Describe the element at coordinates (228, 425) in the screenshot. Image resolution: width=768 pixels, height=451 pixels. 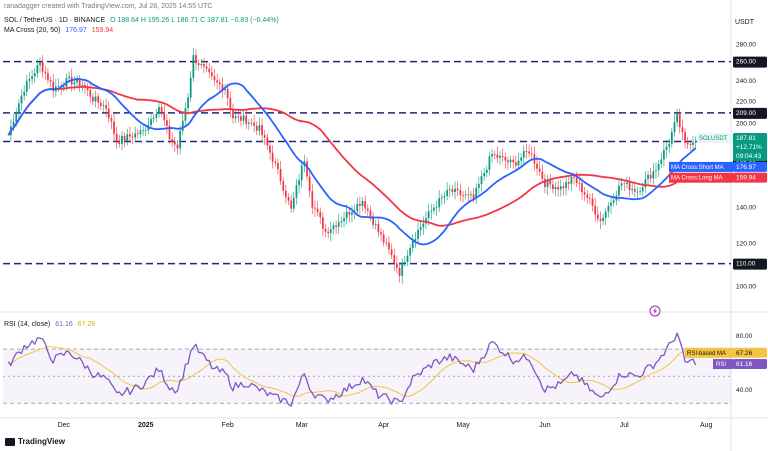
I see `time-tick-label: Feb` at that location.